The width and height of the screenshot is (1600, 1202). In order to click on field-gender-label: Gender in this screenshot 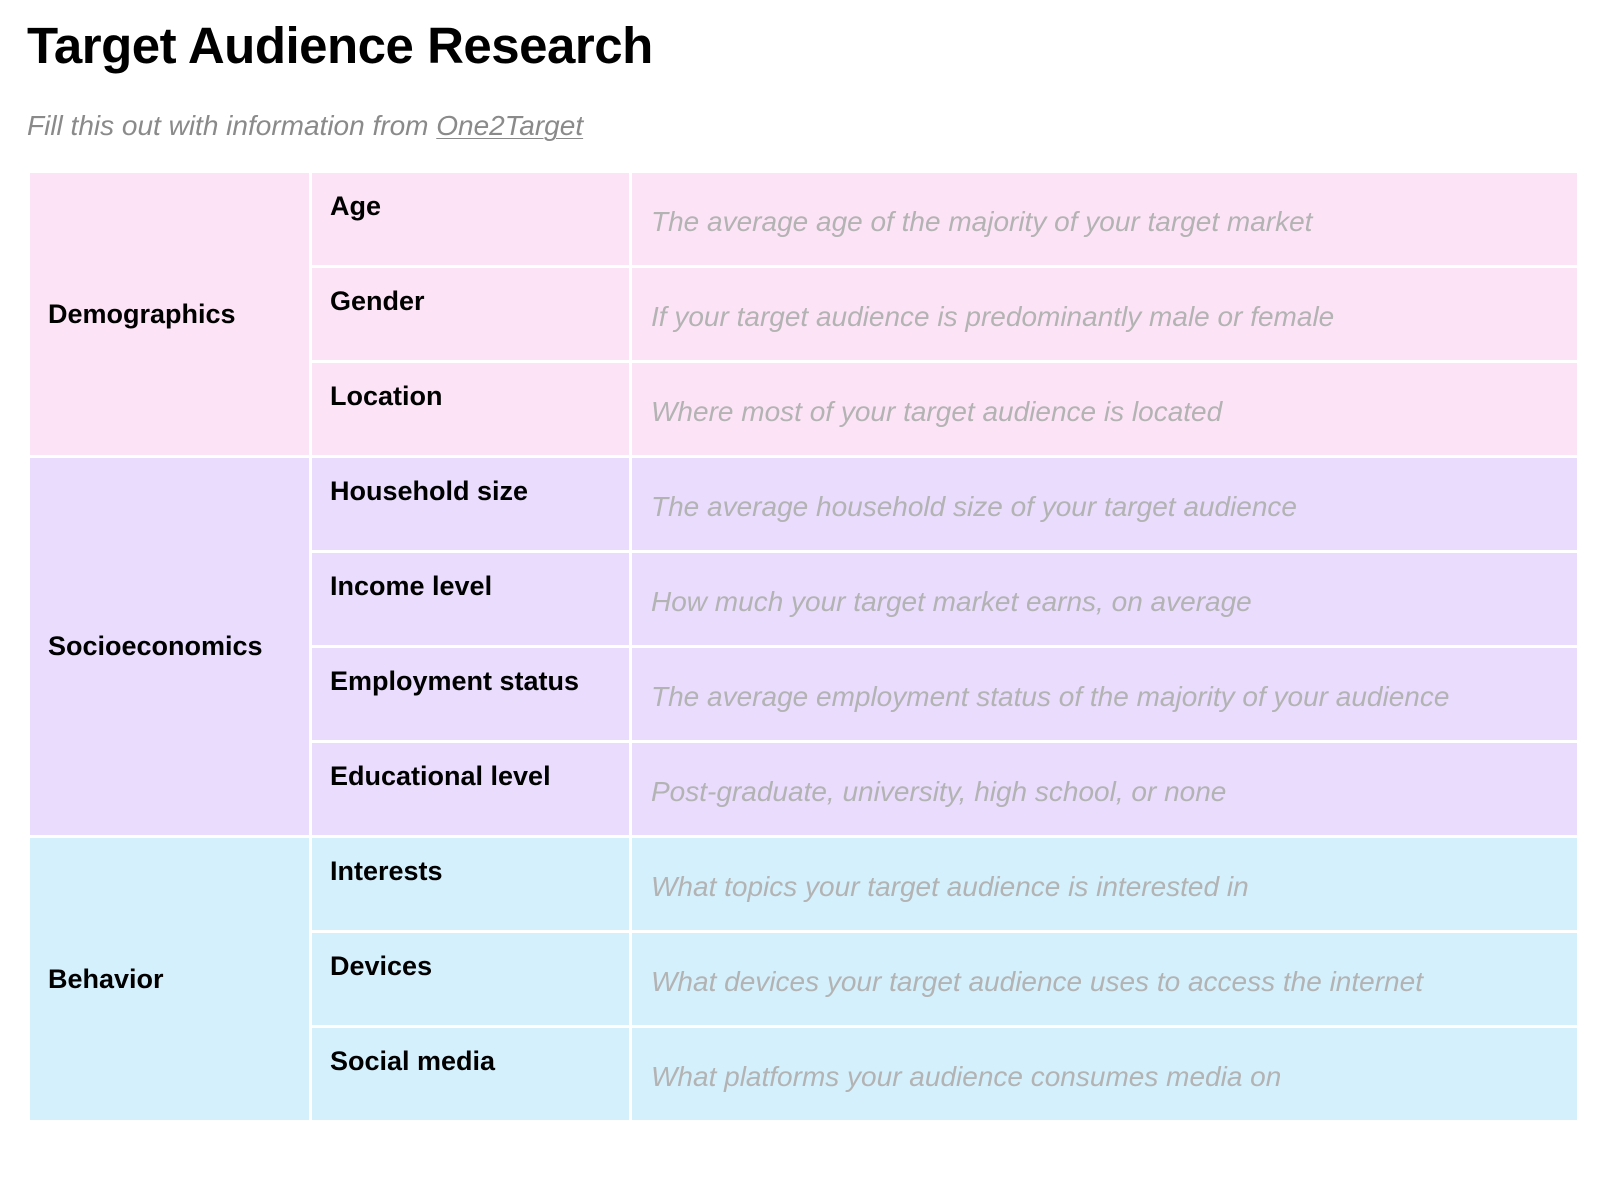, I will do `click(470, 314)`.